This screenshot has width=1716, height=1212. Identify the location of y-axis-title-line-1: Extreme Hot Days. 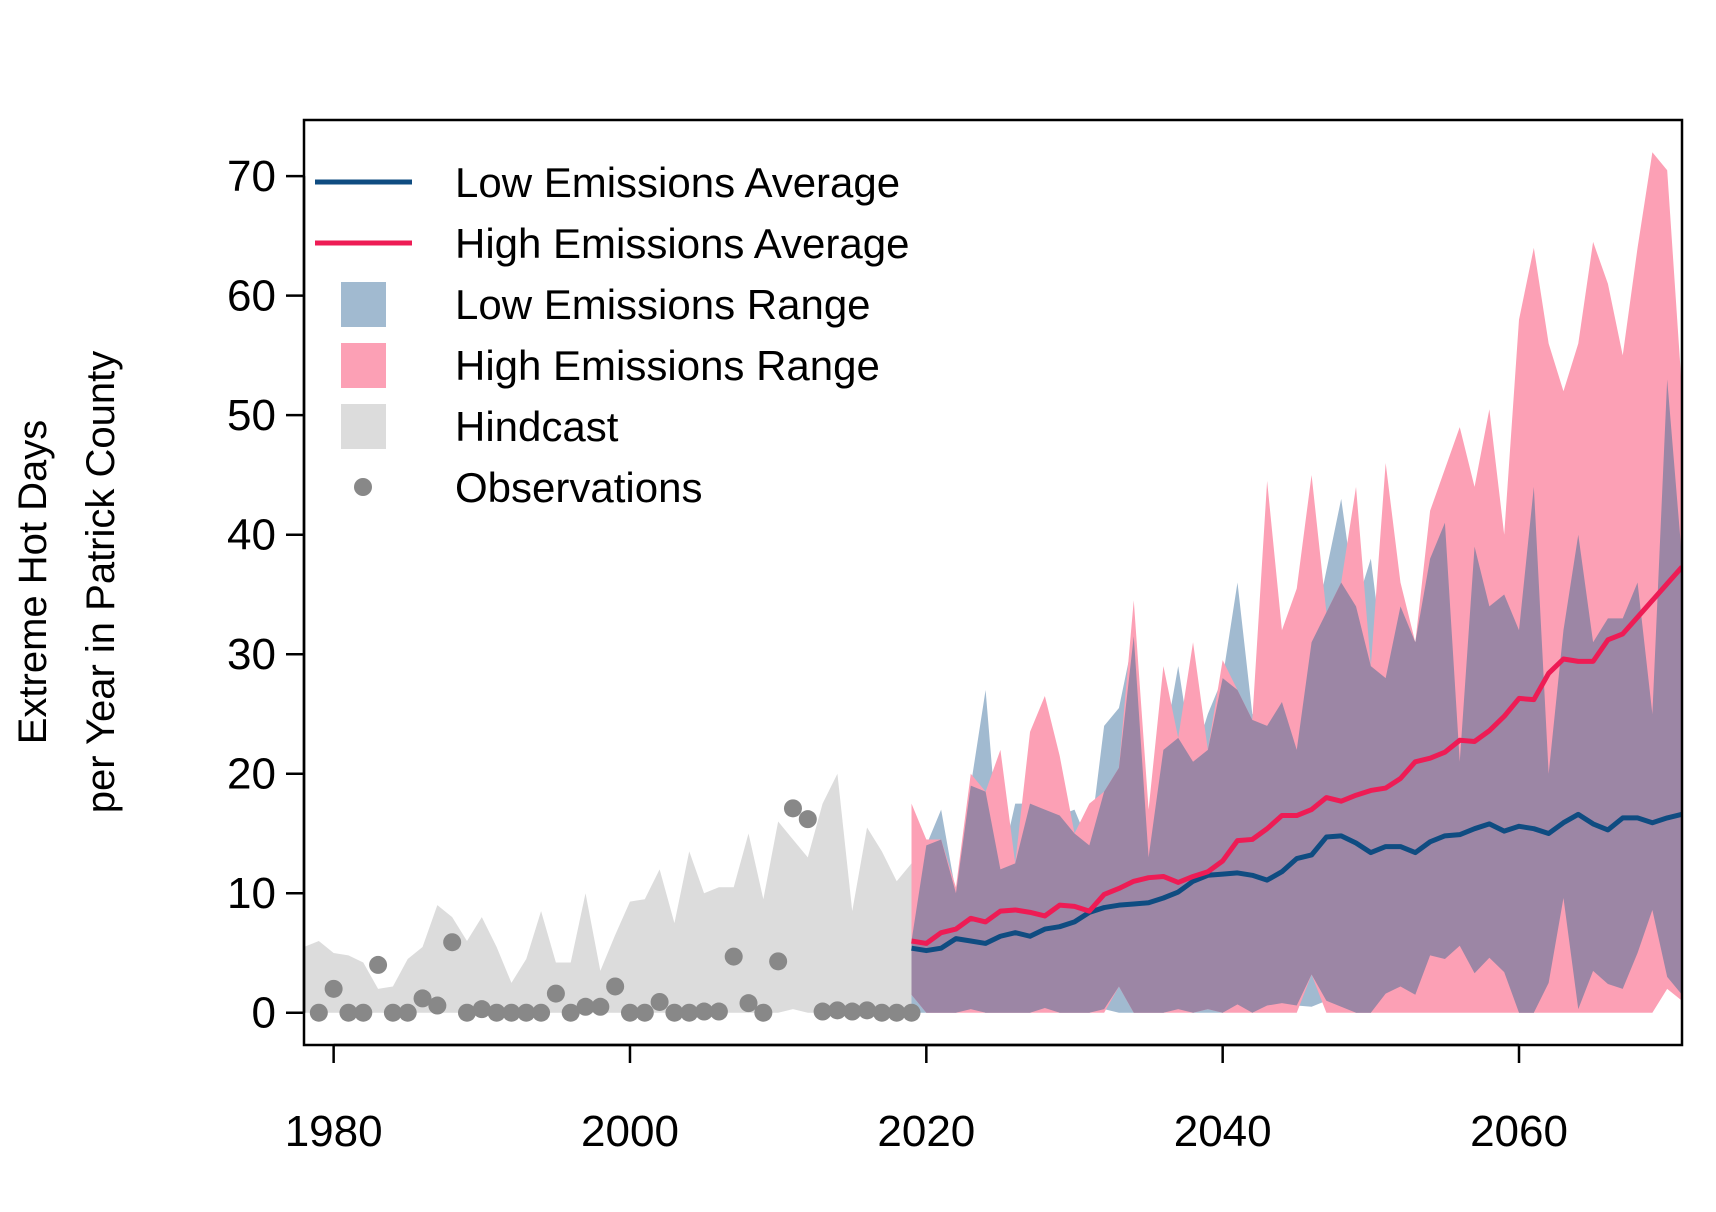
(33, 582).